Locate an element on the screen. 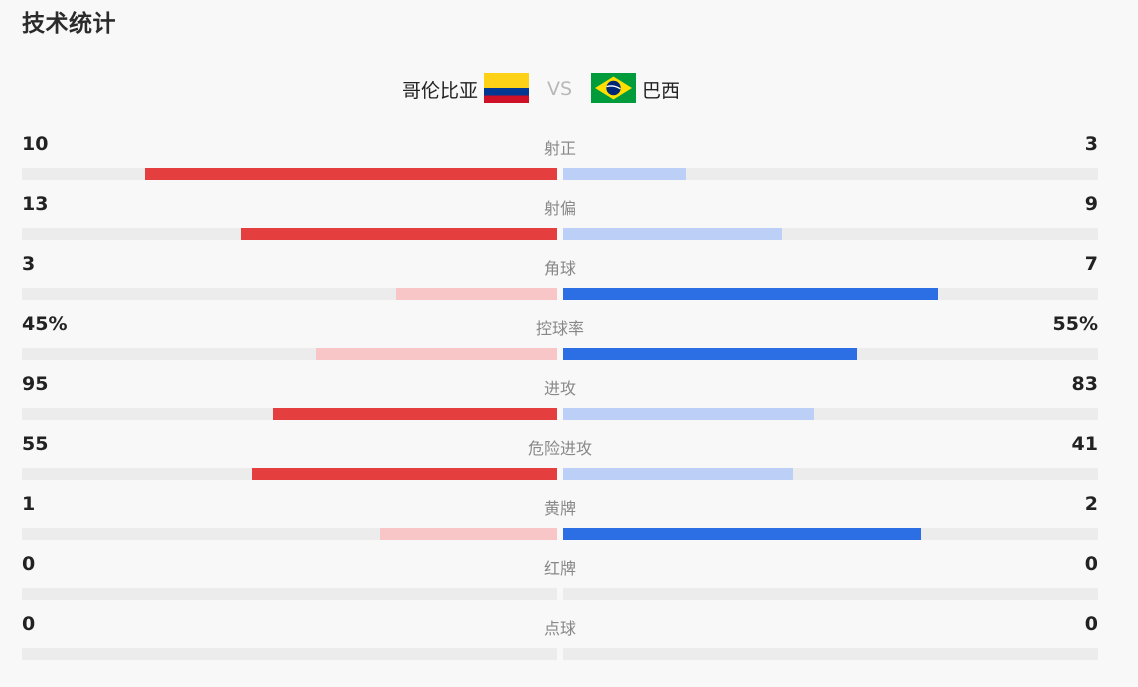 This screenshot has width=1138, height=687. stat-label: 射正 is located at coordinates (559, 148).